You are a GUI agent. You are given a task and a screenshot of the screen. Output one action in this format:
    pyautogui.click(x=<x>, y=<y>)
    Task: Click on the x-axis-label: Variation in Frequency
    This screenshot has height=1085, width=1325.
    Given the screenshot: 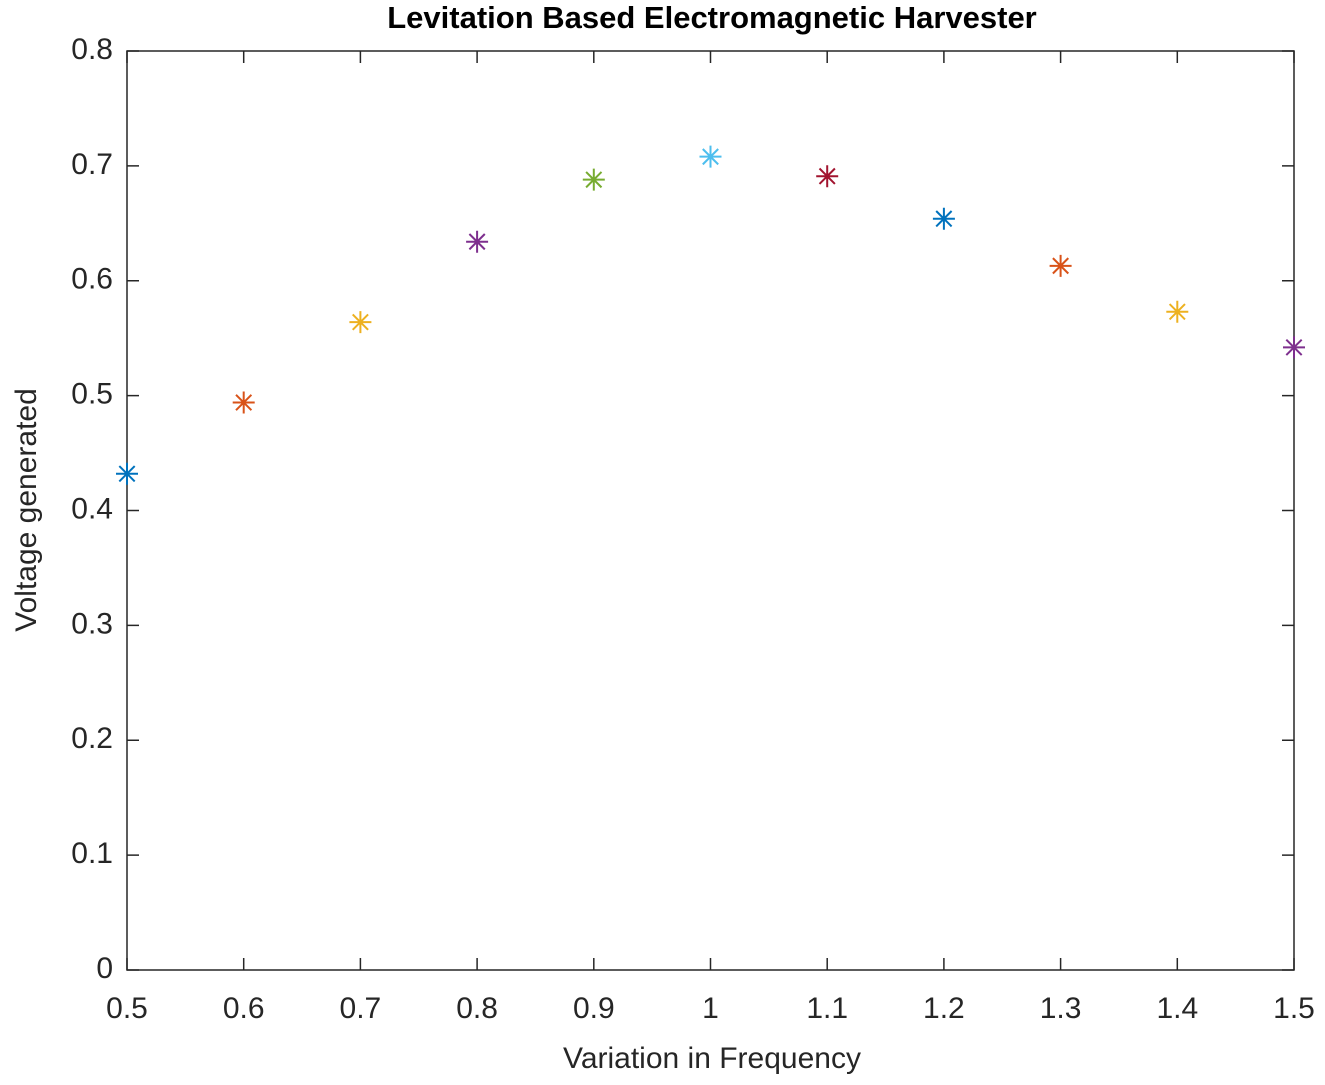 What is the action you would take?
    pyautogui.click(x=712, y=1058)
    